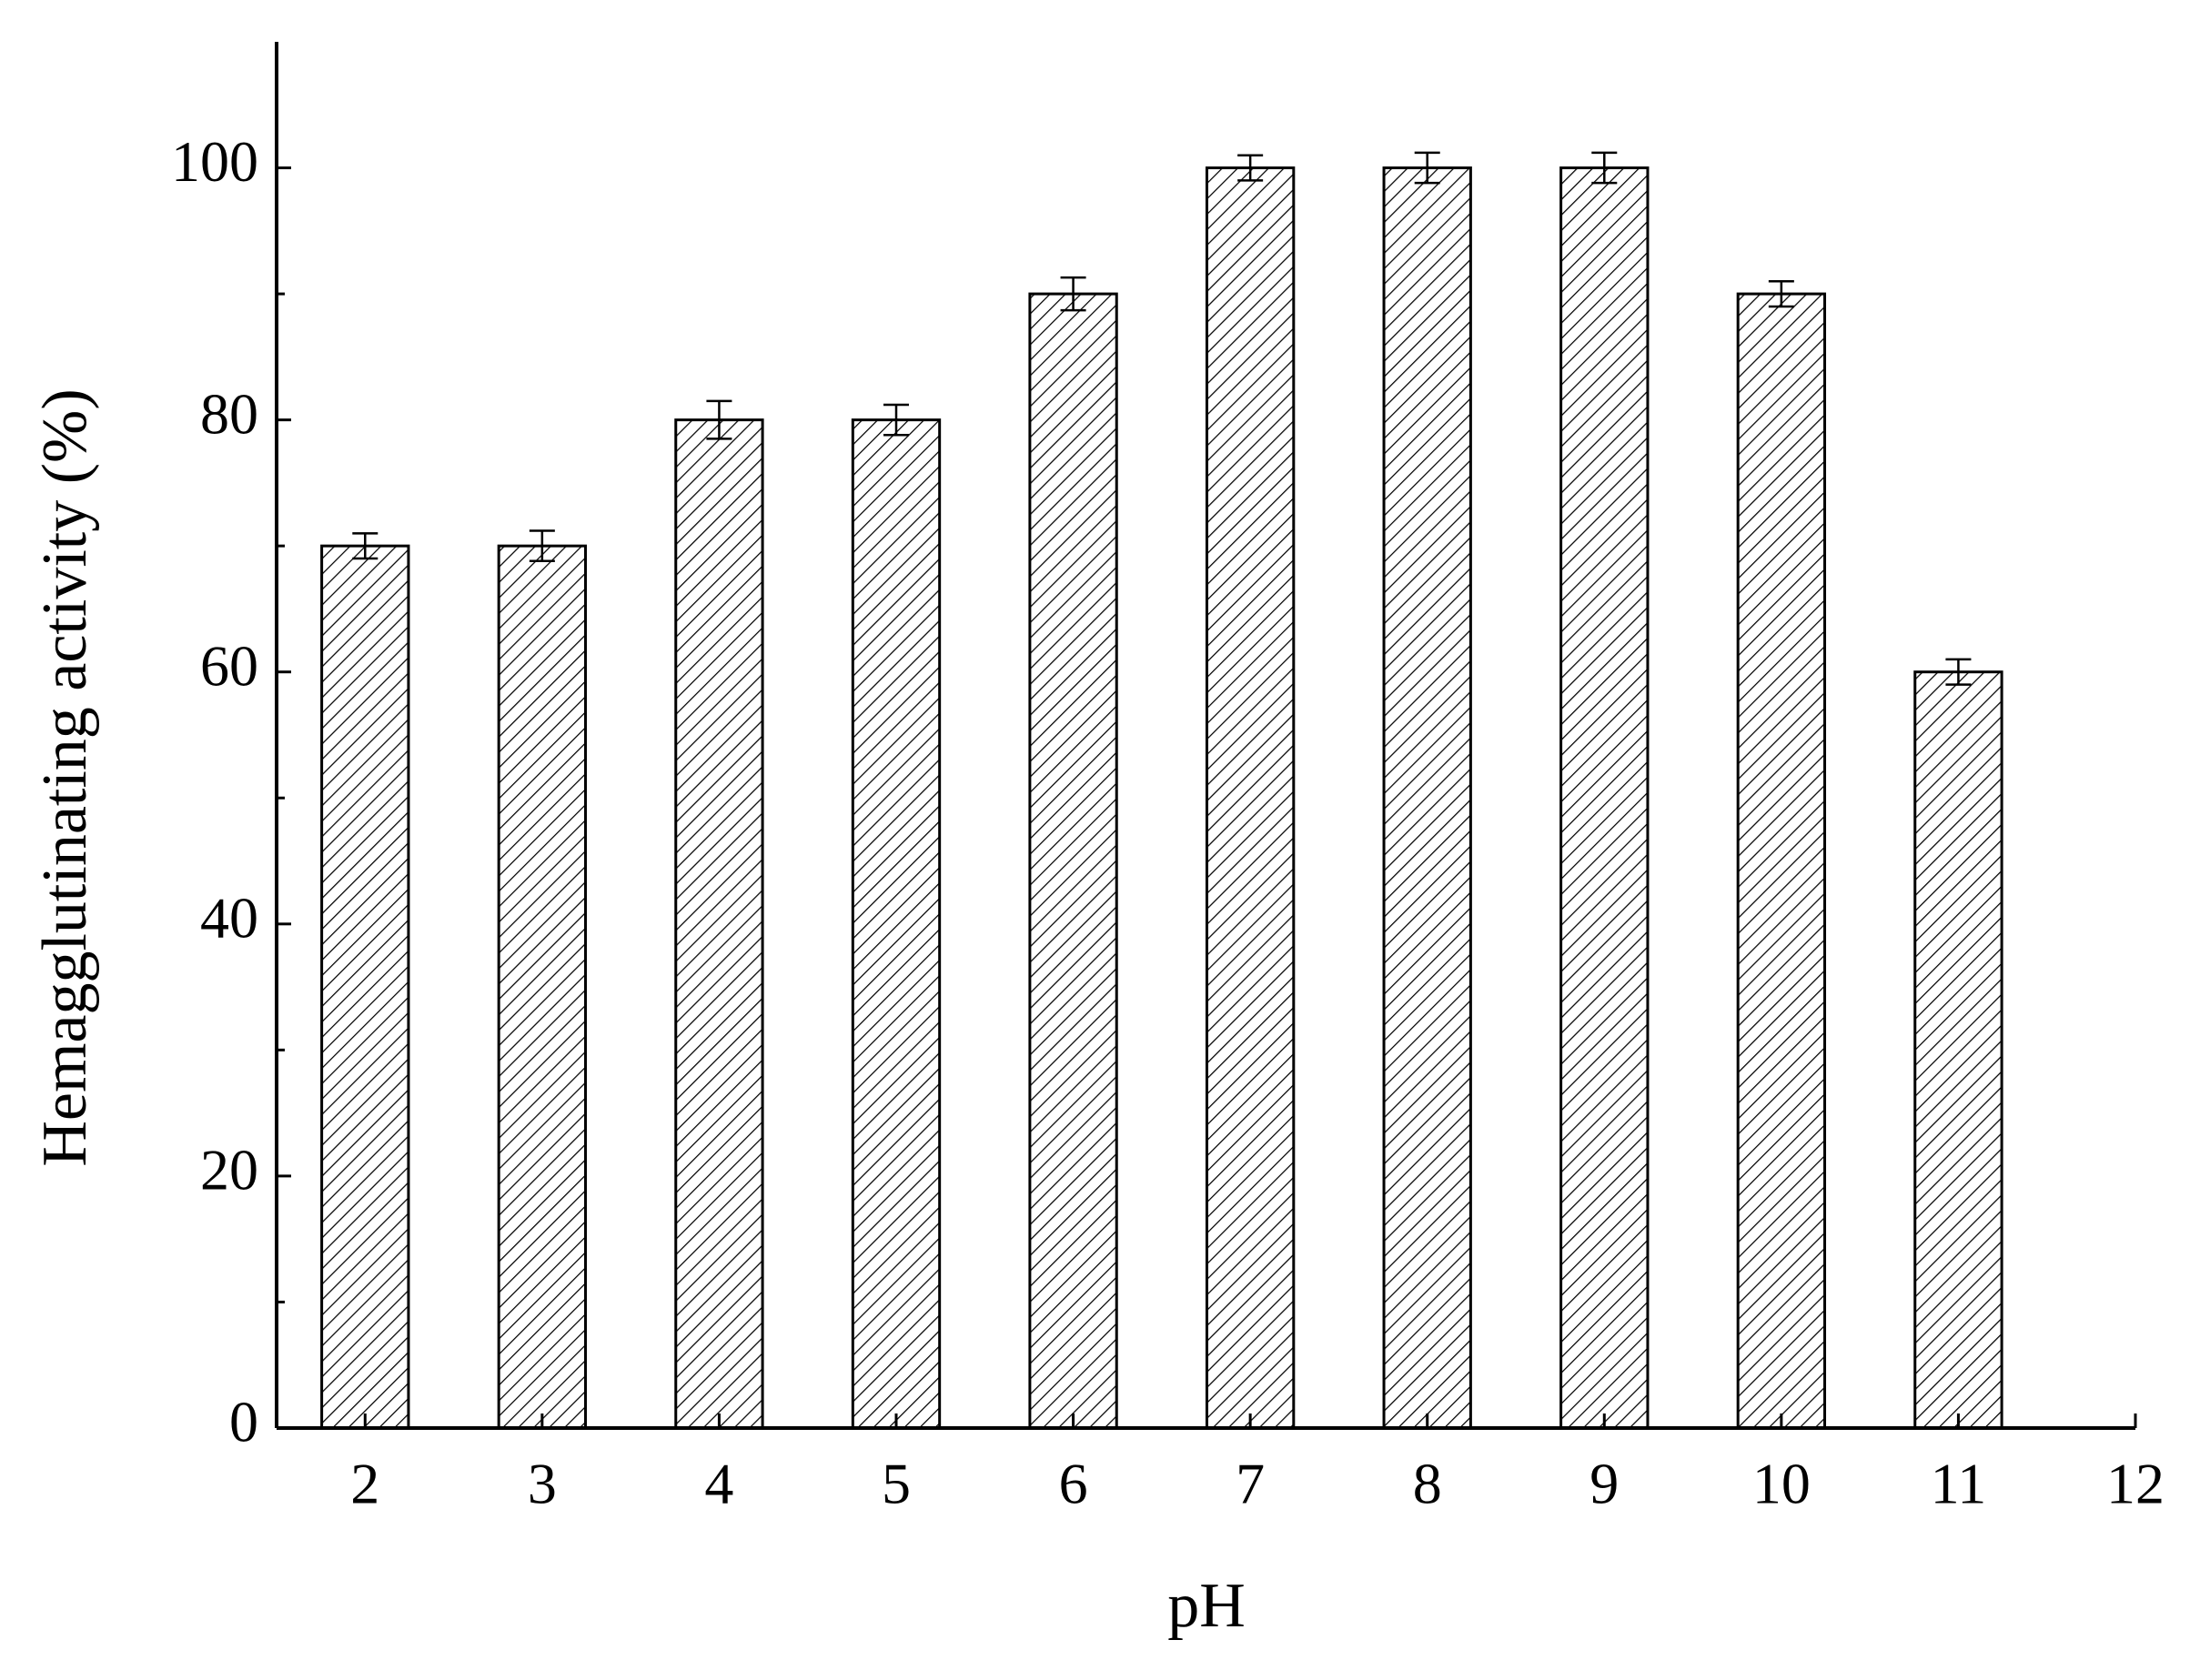 The height and width of the screenshot is (1680, 2200). I want to click on x-tick-label: 8, so click(1427, 1484).